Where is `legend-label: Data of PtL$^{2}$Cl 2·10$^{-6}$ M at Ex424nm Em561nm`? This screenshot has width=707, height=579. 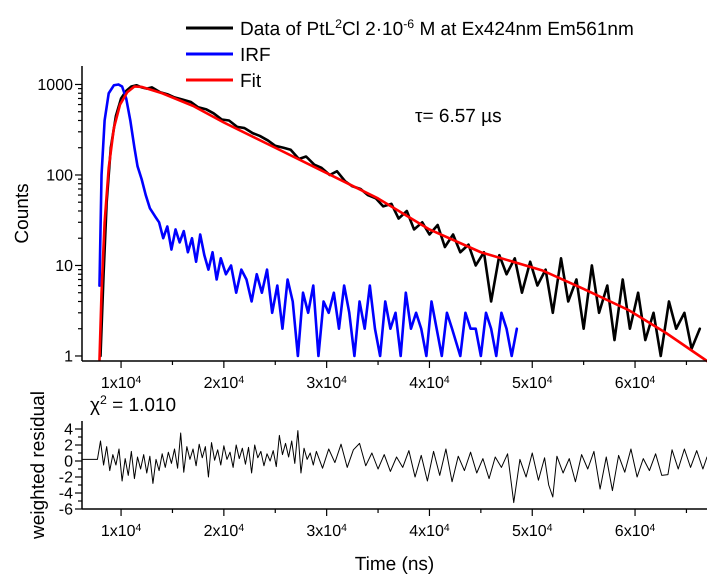
legend-label: Data of PtL$^{2}$Cl 2·10$^{-6}$ M at Ex424nm Em561nm is located at coordinates (437, 28).